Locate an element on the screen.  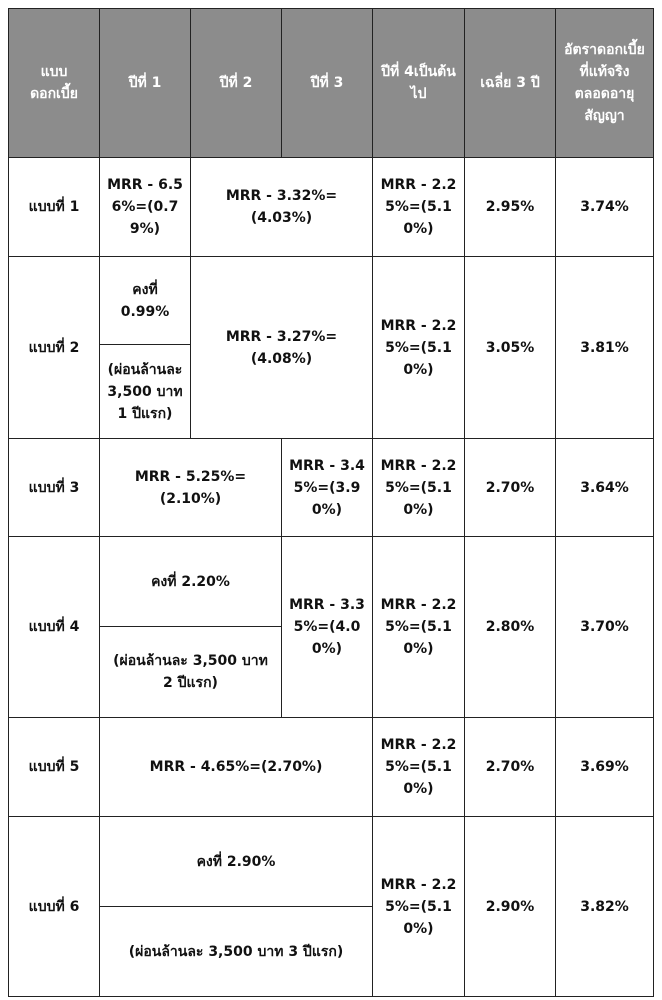
header-year-2: ปีที่ 2 is located at coordinates (236, 83).